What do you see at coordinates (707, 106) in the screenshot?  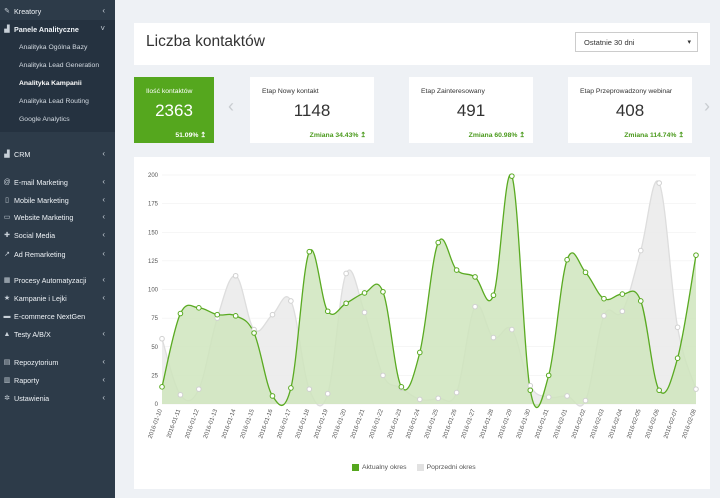 I see `carousel-next-icon: ›` at bounding box center [707, 106].